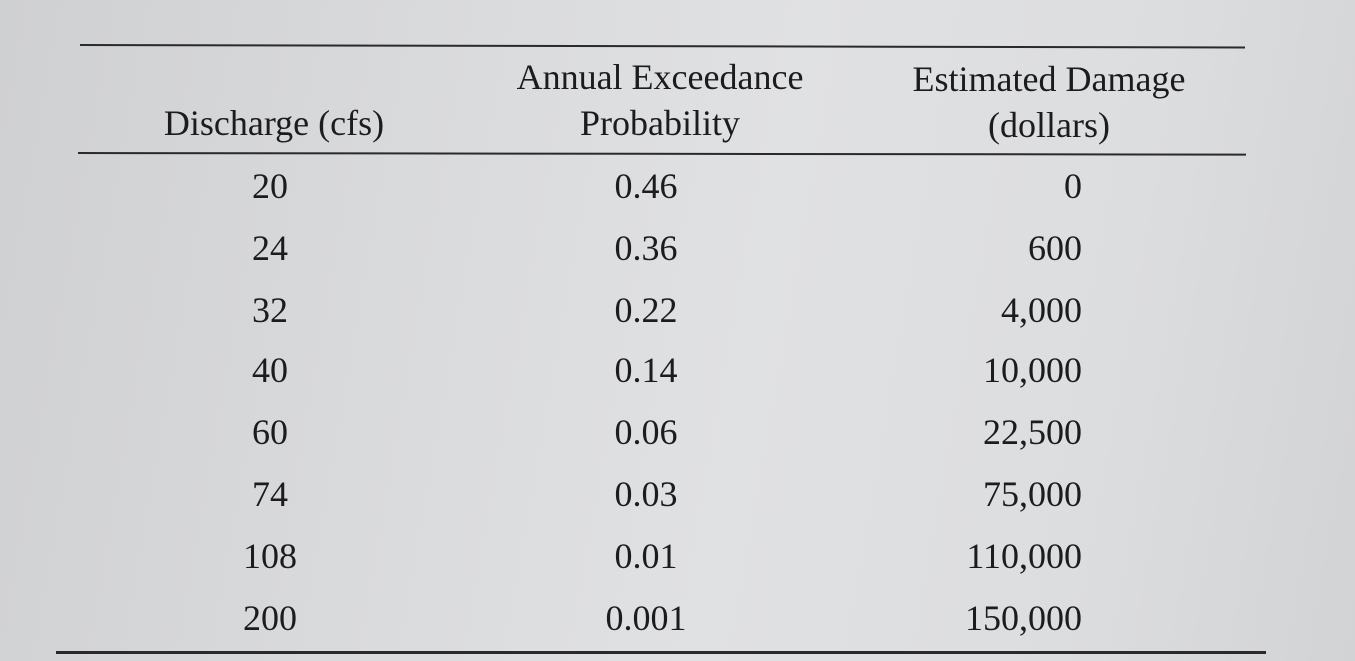  What do you see at coordinates (646, 432) in the screenshot?
I see `cell-aep: 0.06` at bounding box center [646, 432].